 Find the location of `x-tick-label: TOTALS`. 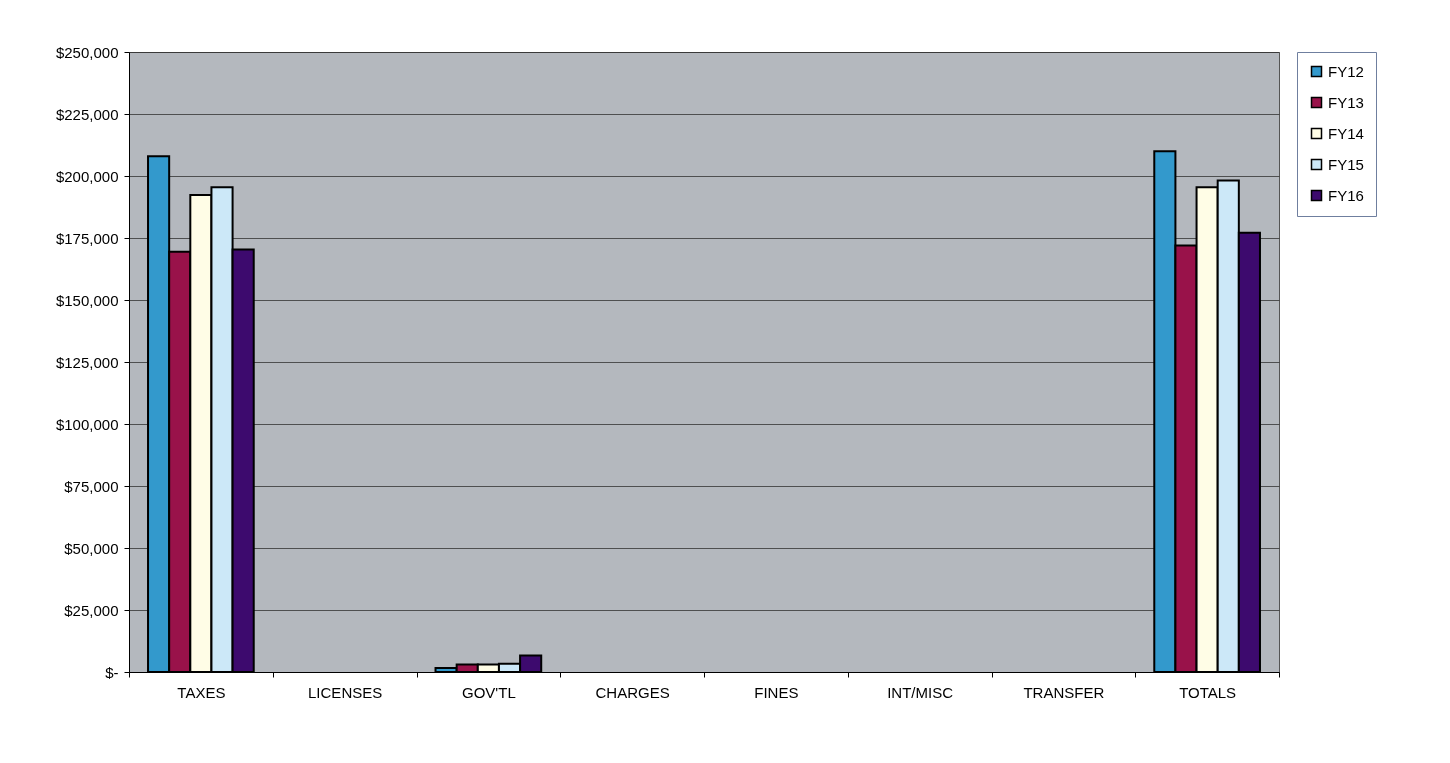

x-tick-label: TOTALS is located at coordinates (1208, 692).